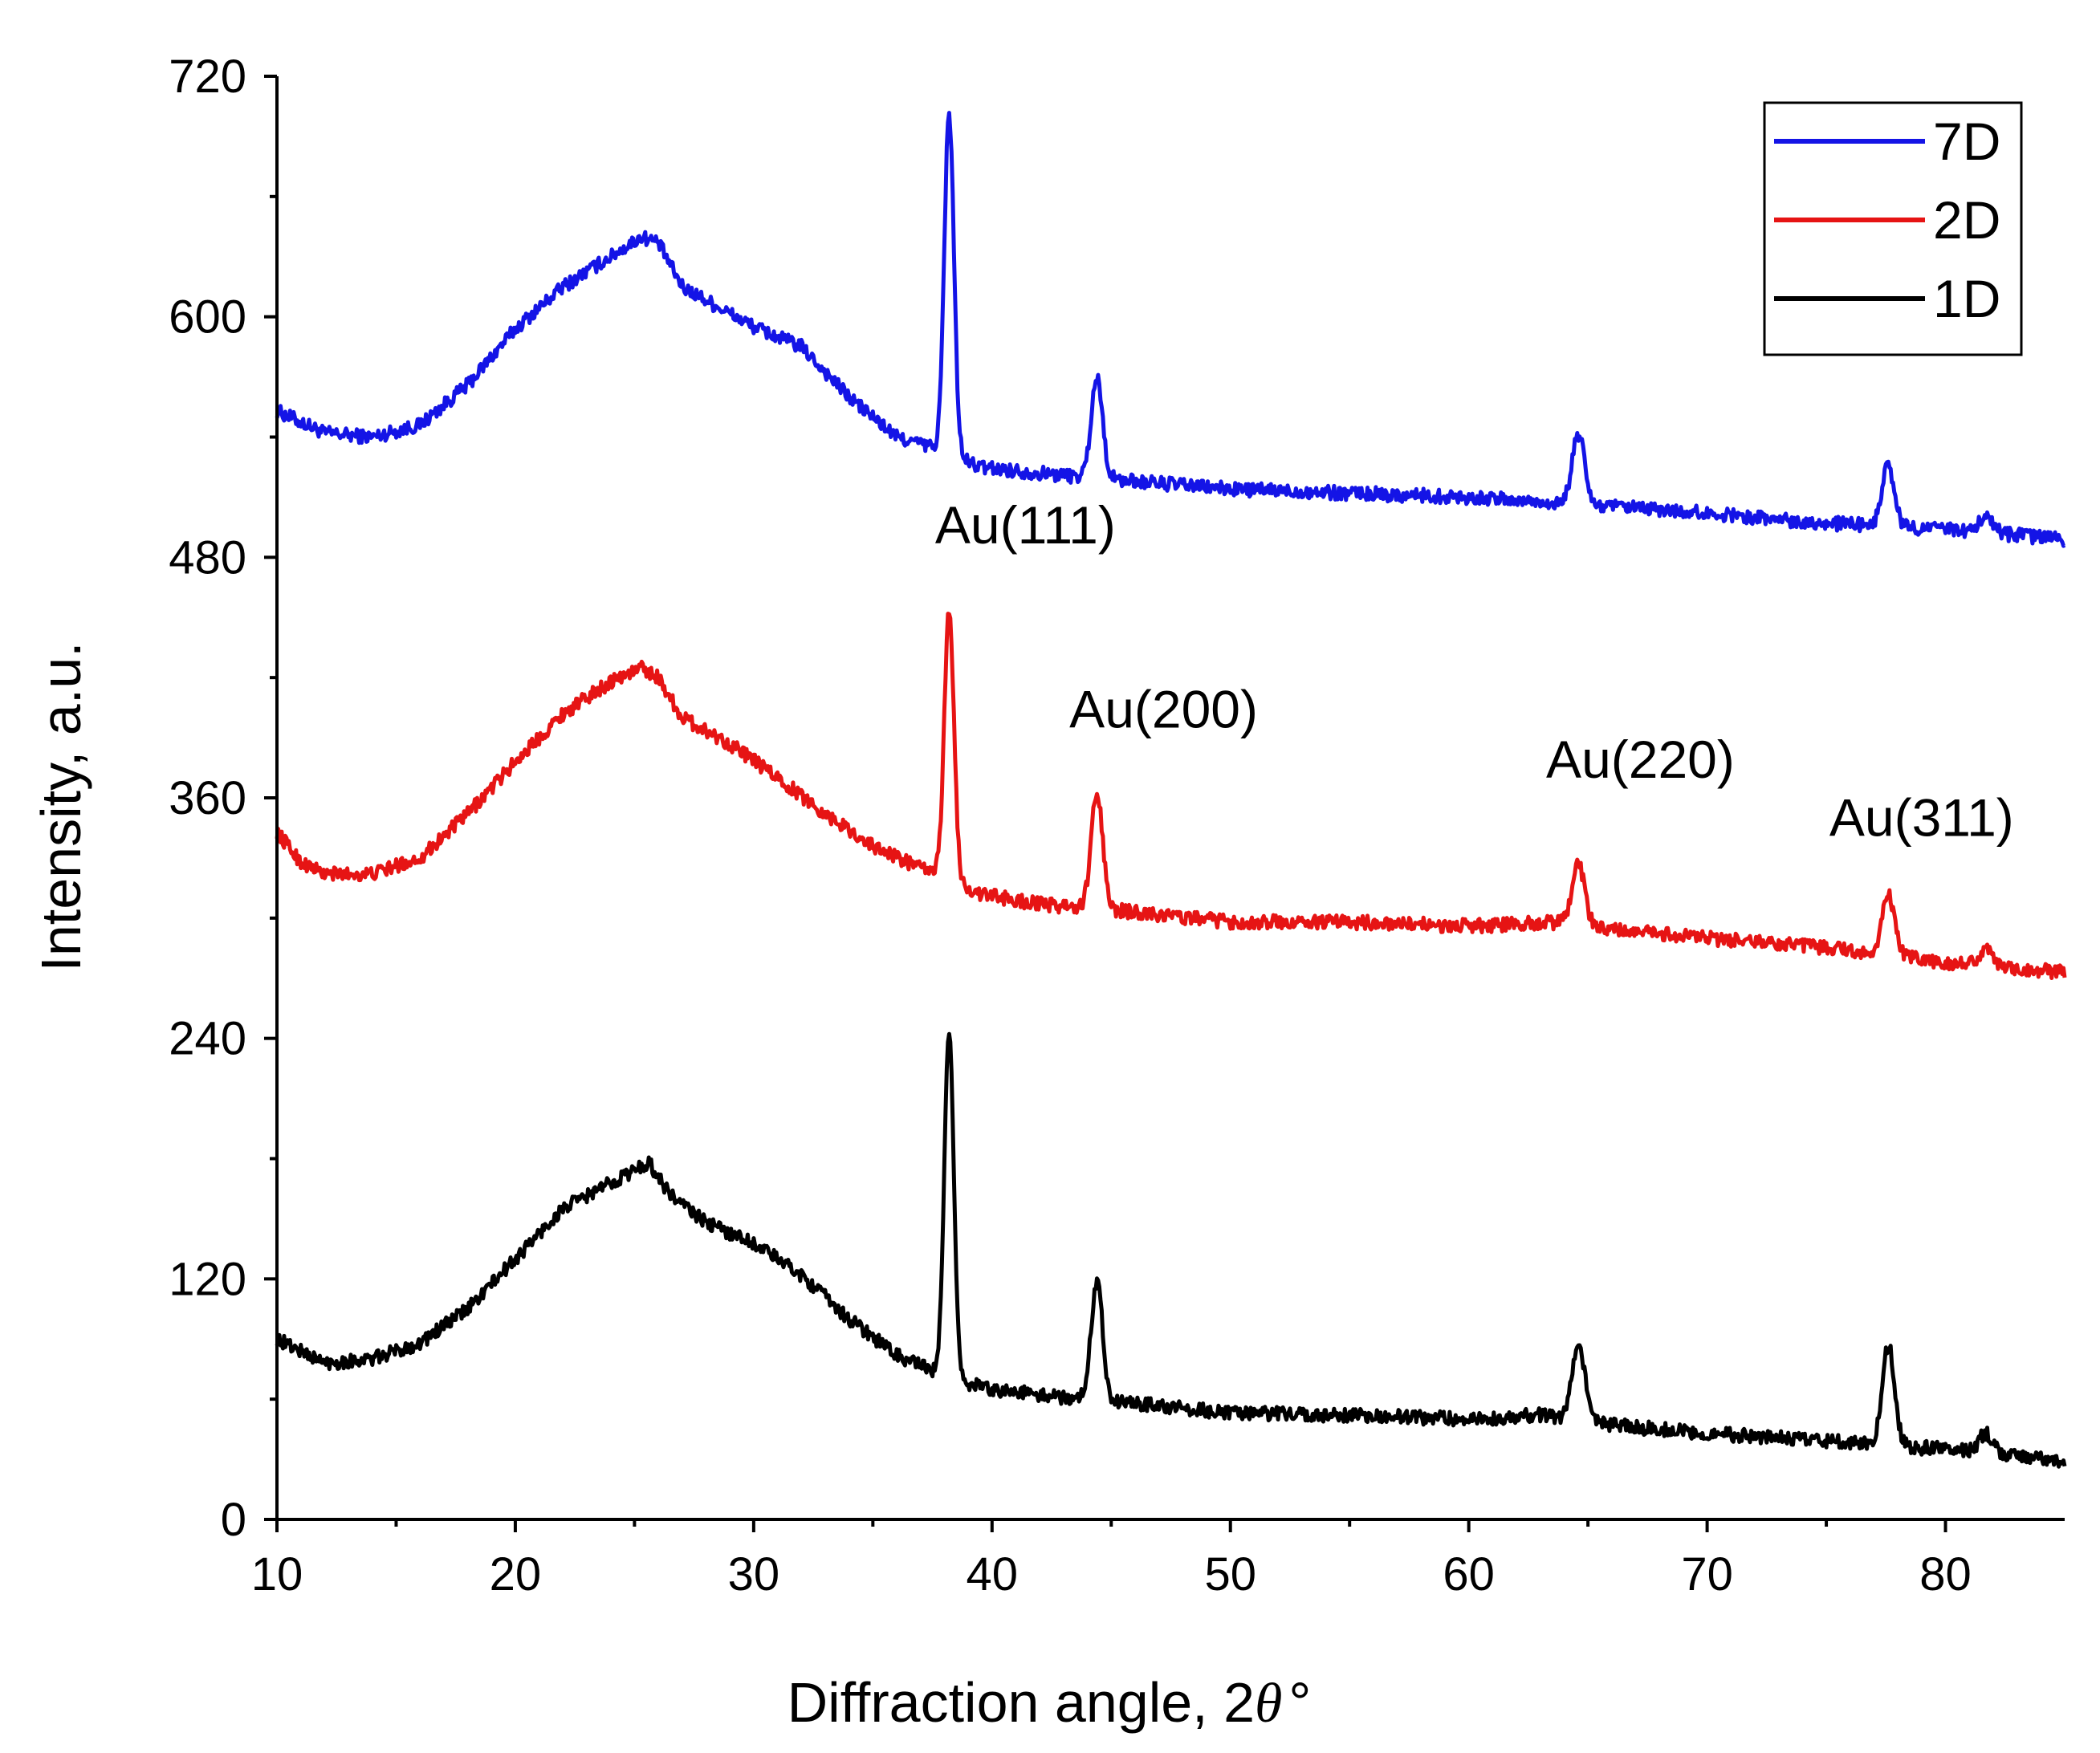 This screenshot has width=2100, height=1753. Describe the element at coordinates (61, 806) in the screenshot. I see `y-axis-title: Intensity, a.u.` at that location.